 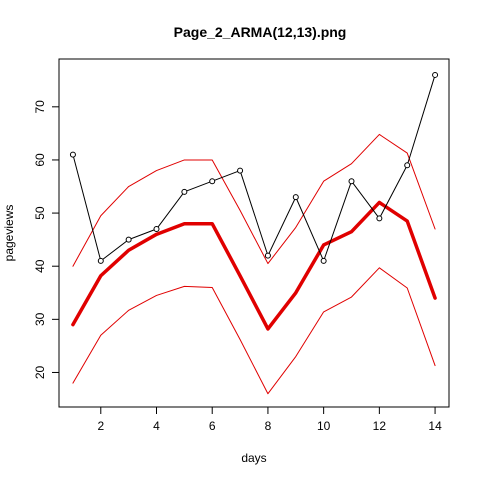 What do you see at coordinates (40, 319) in the screenshot?
I see `y-tick-label: 30` at bounding box center [40, 319].